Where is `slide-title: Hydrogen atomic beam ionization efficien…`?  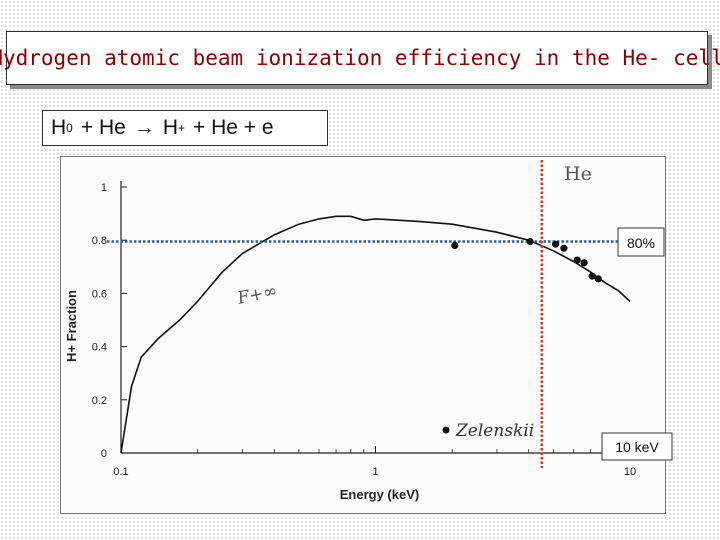
slide-title: Hydrogen atomic beam ionization efficien… is located at coordinates (360, 58).